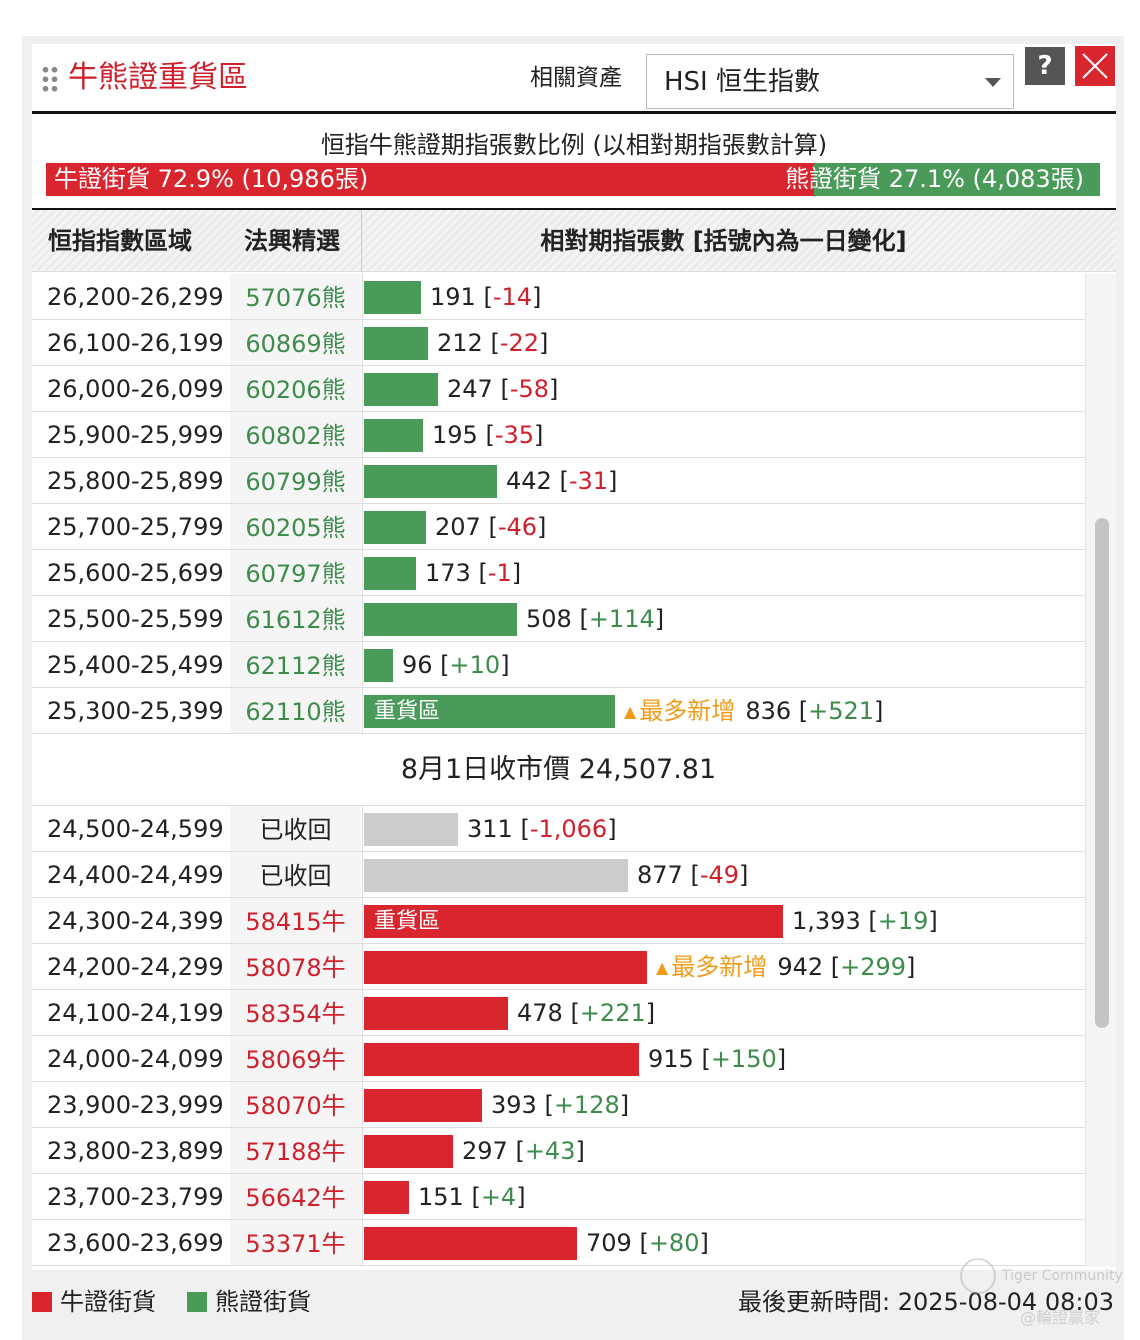 Image resolution: width=1140 pixels, height=1340 pixels. I want to click on close-button, so click(1095, 66).